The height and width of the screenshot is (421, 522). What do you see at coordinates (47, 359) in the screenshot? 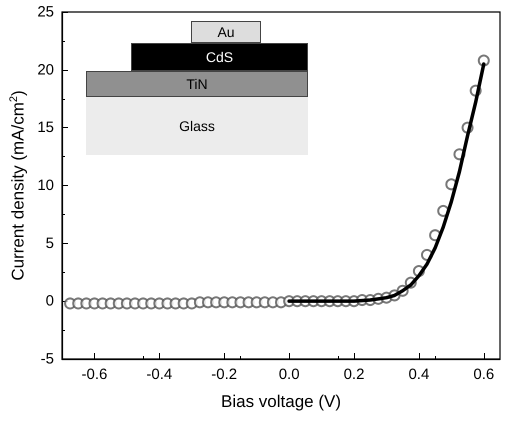
I see `y-tick-label: -5` at bounding box center [47, 359].